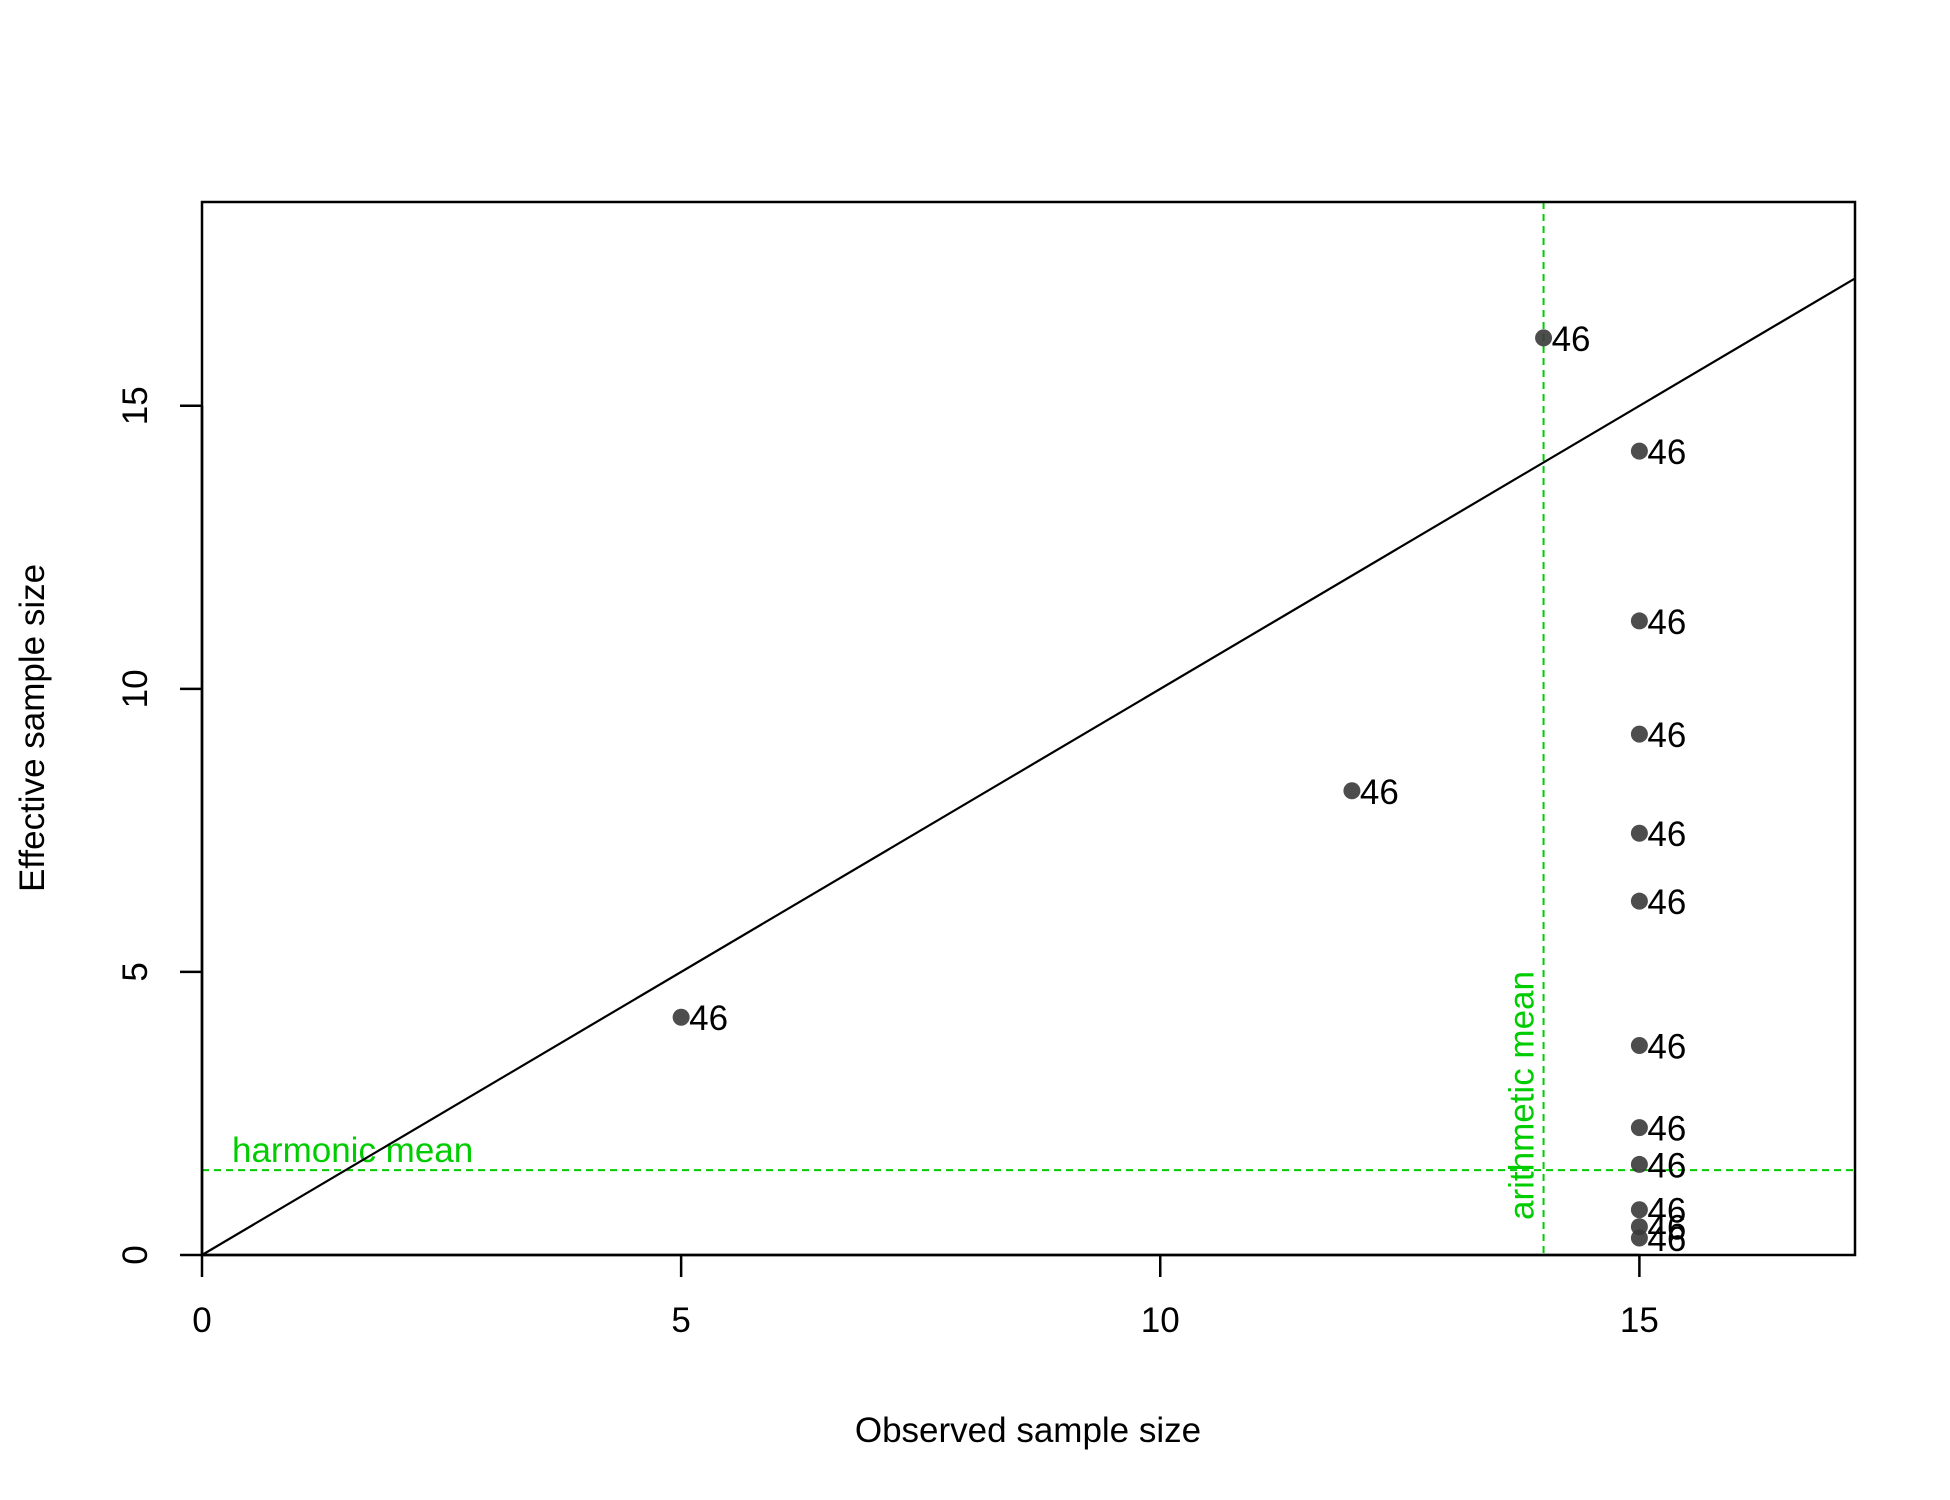 Image resolution: width=1950 pixels, height=1500 pixels. Describe the element at coordinates (135, 971) in the screenshot. I see `y-tick-label: 5` at that location.